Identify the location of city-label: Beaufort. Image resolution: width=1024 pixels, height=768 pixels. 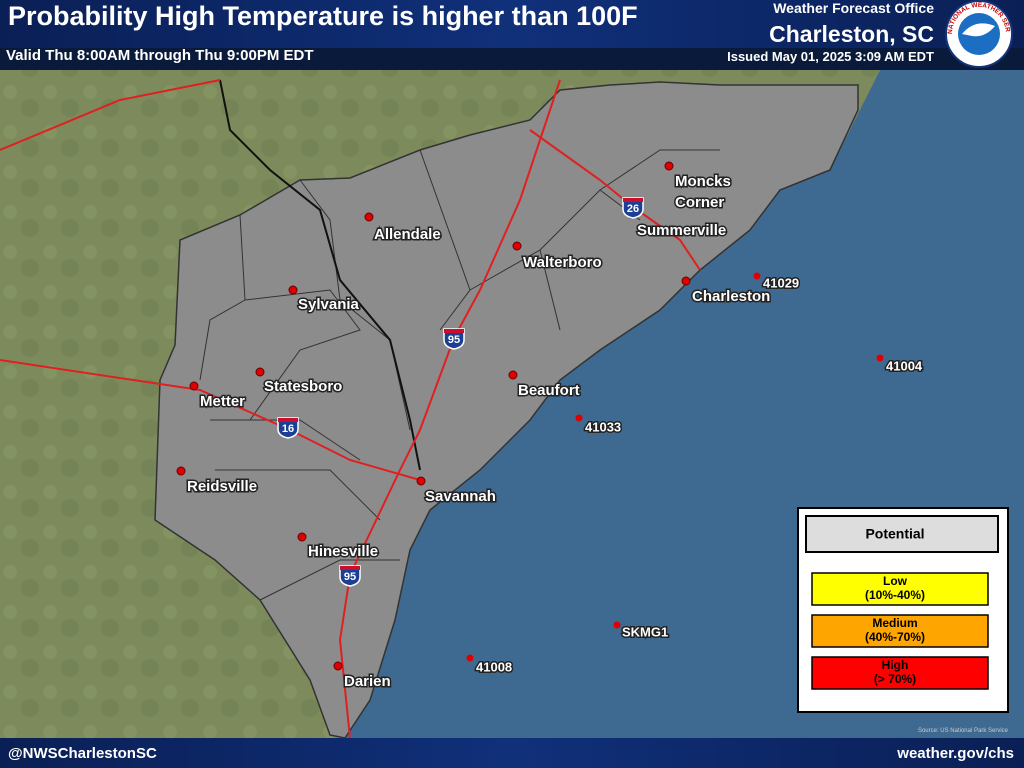
(549, 390).